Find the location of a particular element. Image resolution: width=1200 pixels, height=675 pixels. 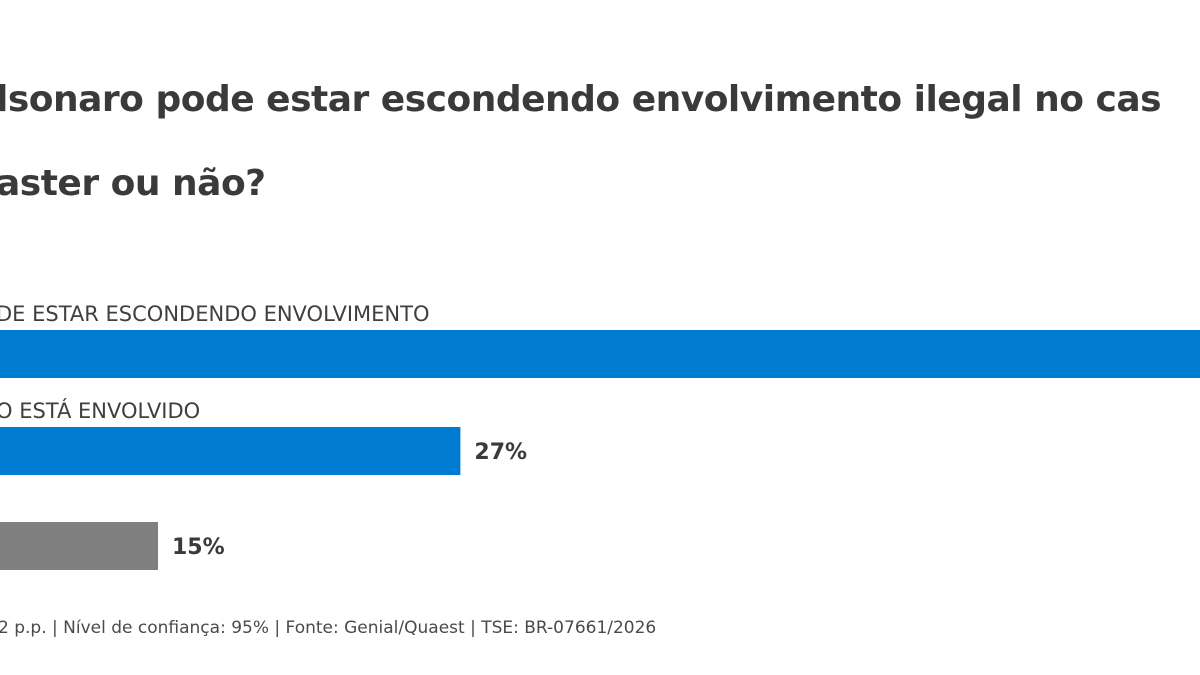

category-label-1: DE ESTAR ESCONDENDO ENVOLVIMENTO is located at coordinates (215, 314).